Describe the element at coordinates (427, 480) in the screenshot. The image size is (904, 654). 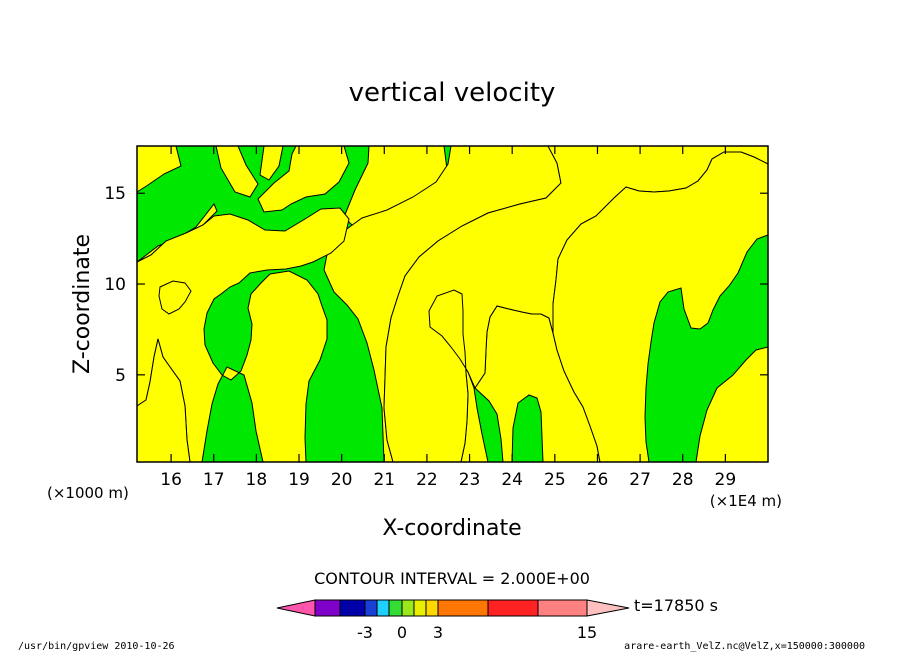
I see `x-tick-label: 22` at that location.